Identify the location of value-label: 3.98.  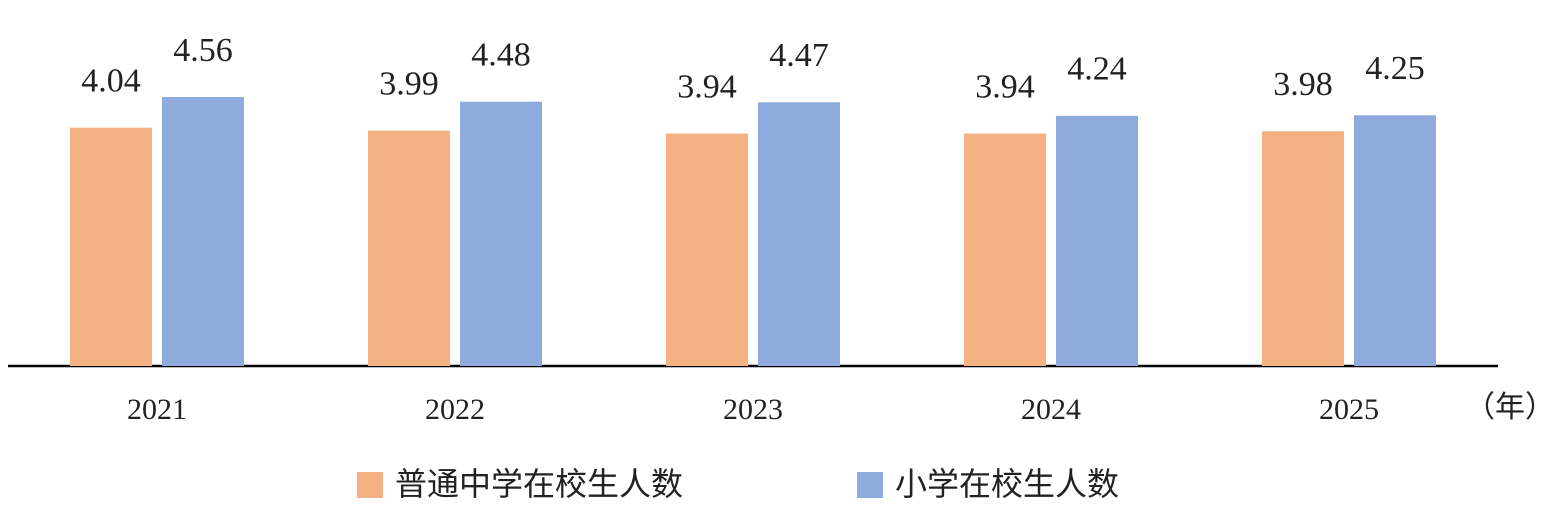
(1303, 84).